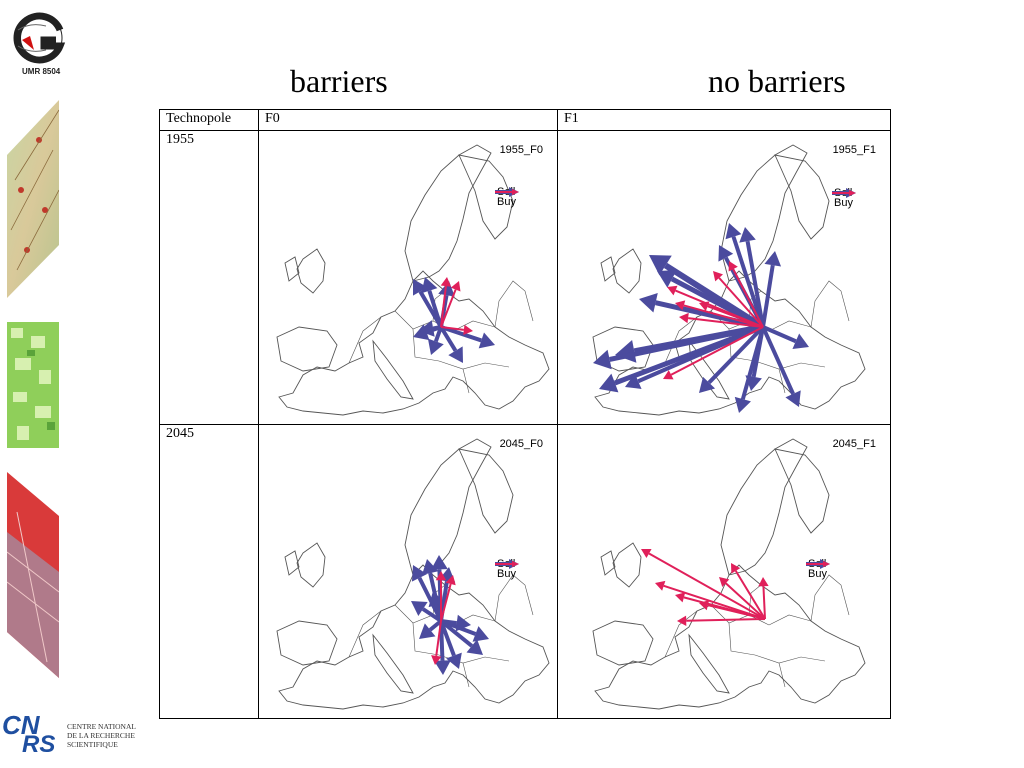  What do you see at coordinates (101, 735) in the screenshot?
I see `cnrs-line-2: DE LA RECHERCHE` at bounding box center [101, 735].